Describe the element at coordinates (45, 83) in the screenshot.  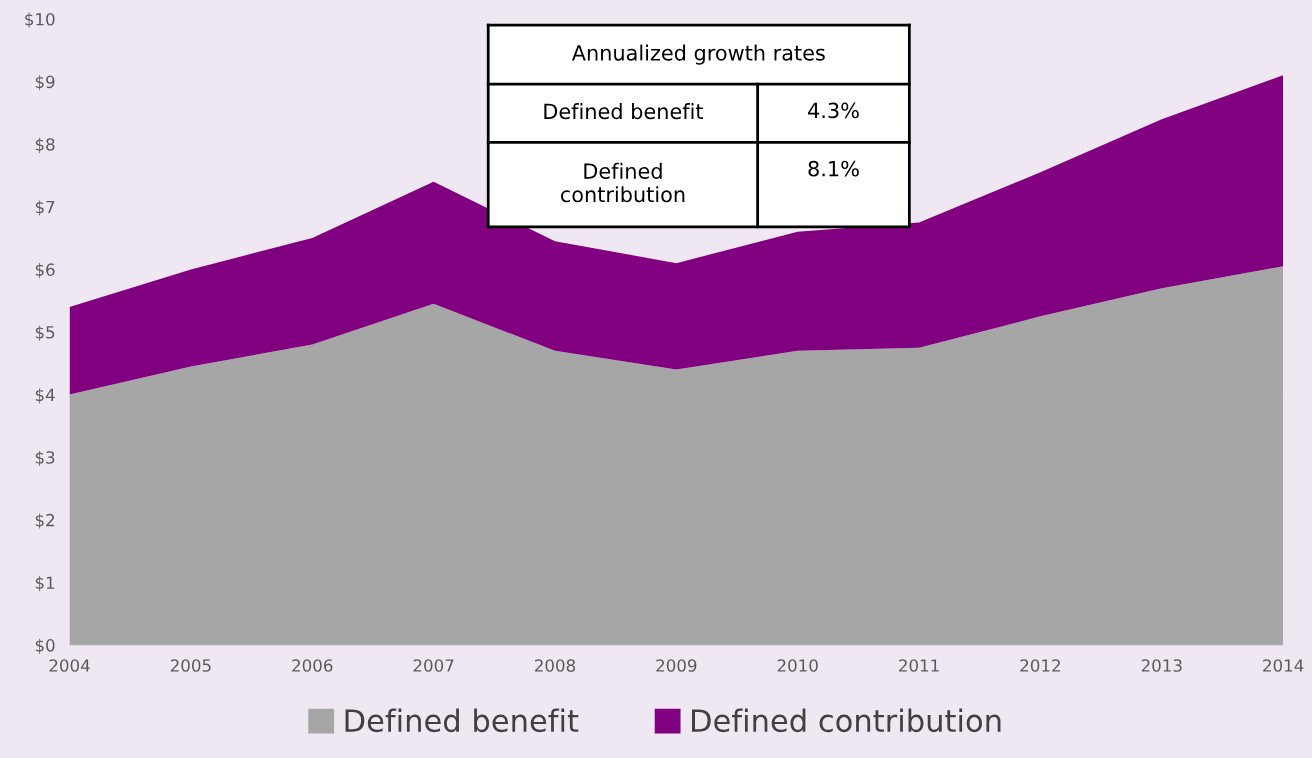
I see `y-tick-label: $9` at that location.